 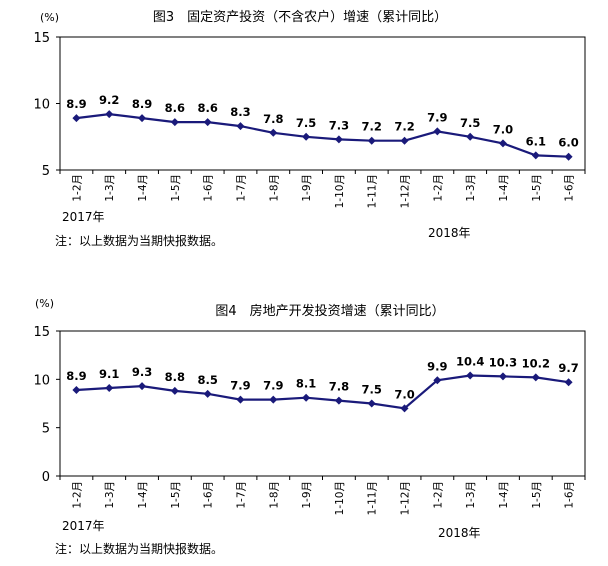 I want to click on data-label: 7.8, so click(x=273, y=119).